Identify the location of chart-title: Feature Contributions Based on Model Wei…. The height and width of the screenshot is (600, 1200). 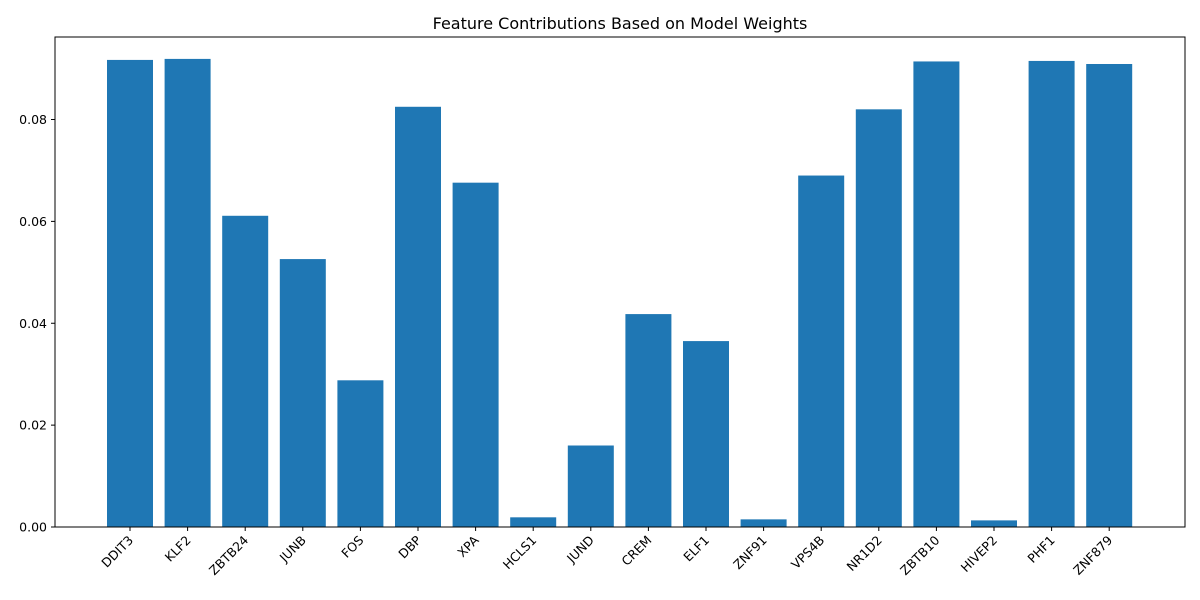
(620, 23).